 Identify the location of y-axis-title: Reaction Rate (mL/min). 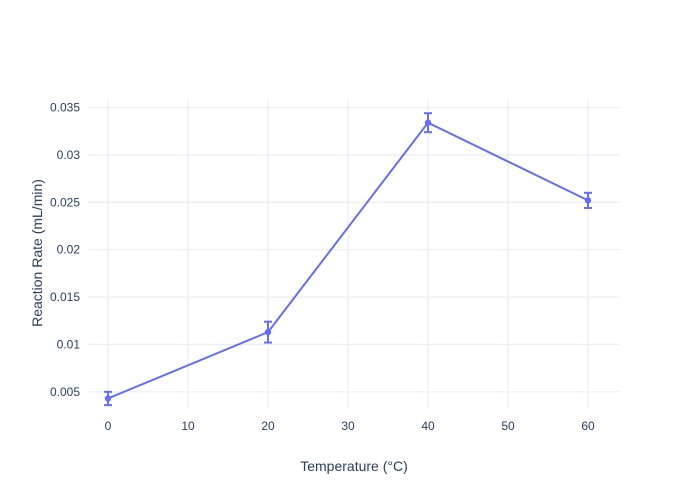
(37, 253).